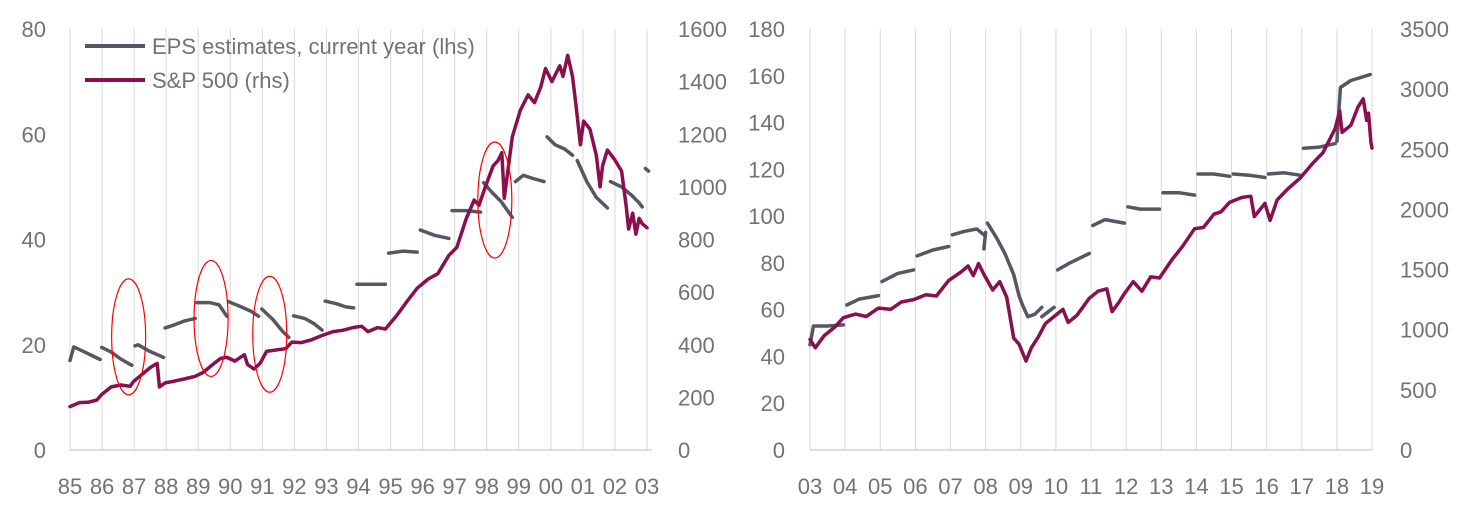  I want to click on x-tick-label: 17, so click(1302, 486).